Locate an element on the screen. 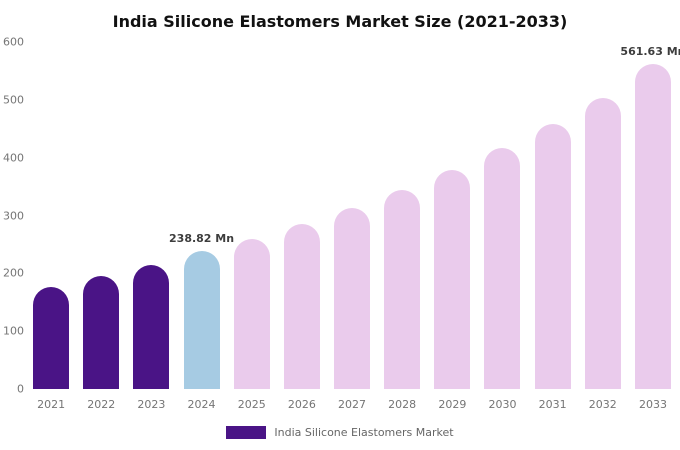 The width and height of the screenshot is (680, 450). bar-2027 is located at coordinates (352, 298).